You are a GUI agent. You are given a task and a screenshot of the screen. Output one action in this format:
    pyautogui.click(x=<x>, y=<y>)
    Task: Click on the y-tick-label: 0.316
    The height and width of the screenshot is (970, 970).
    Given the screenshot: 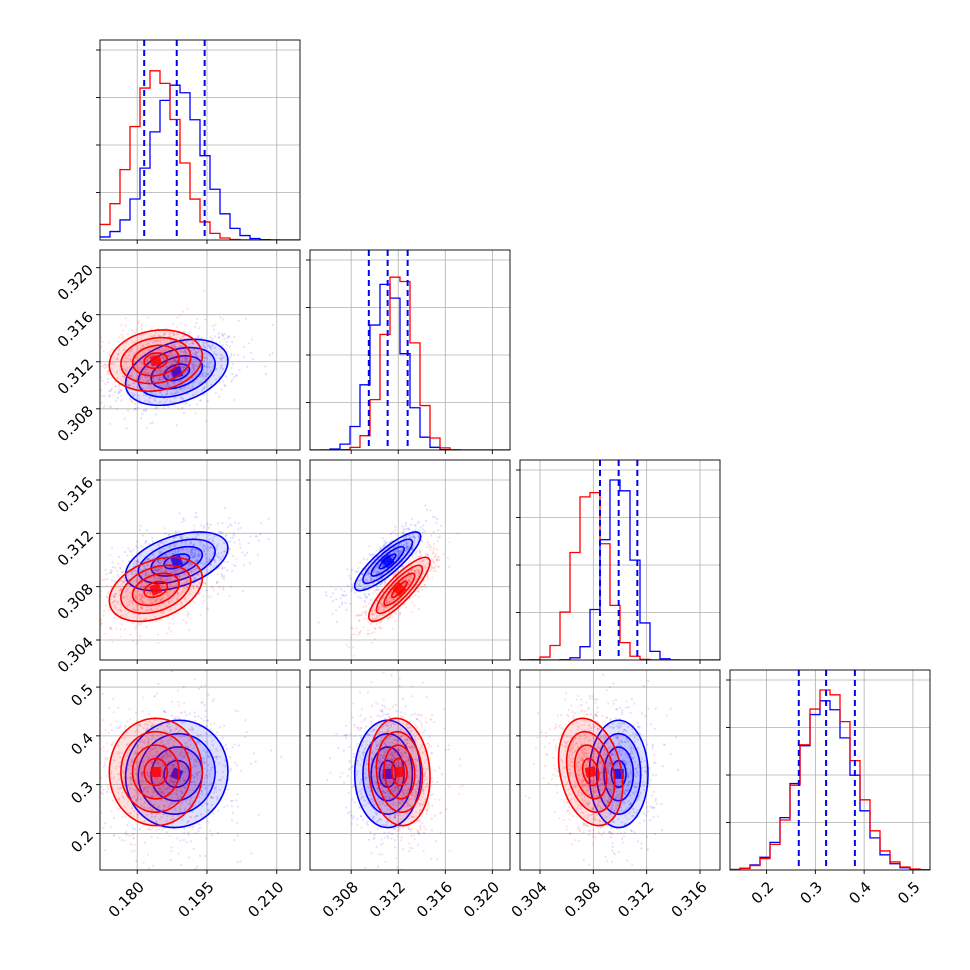 What is the action you would take?
    pyautogui.click(x=75, y=494)
    